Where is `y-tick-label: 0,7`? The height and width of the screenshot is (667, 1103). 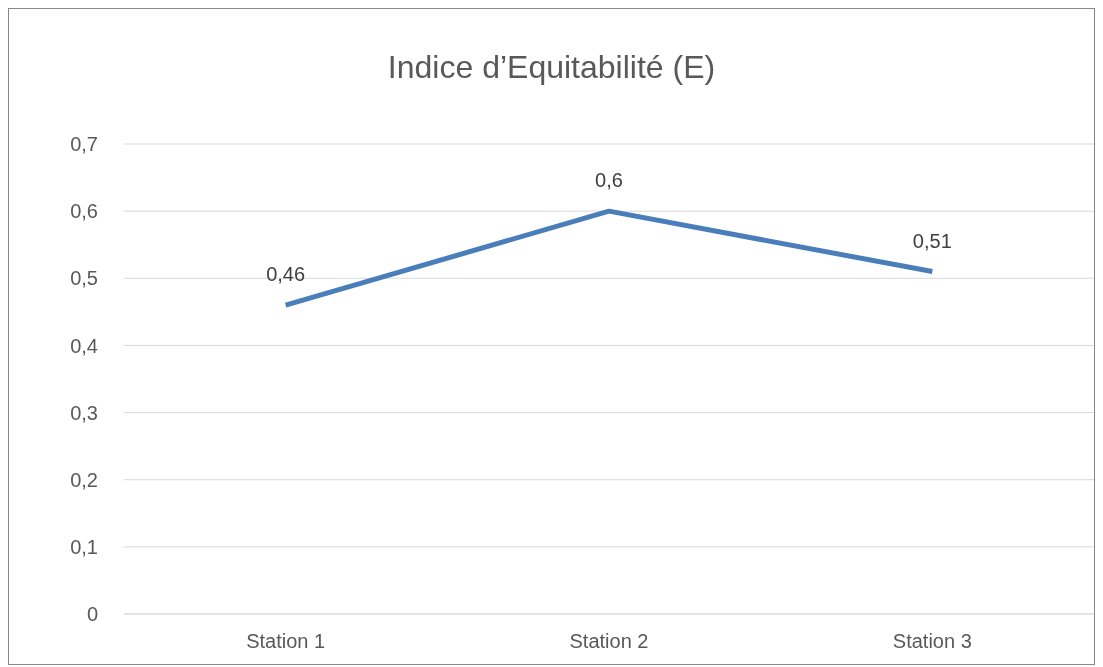
y-tick-label: 0,7 is located at coordinates (84, 144).